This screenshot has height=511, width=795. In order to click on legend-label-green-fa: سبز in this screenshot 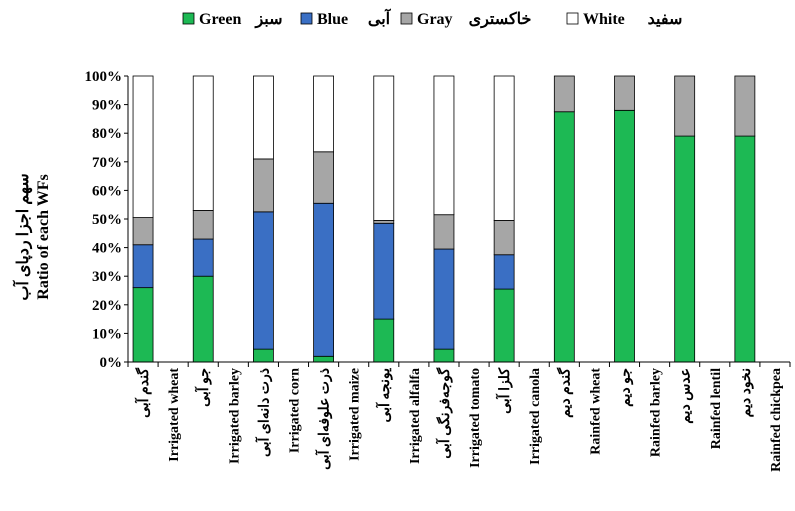, I will do `click(268, 20)`.